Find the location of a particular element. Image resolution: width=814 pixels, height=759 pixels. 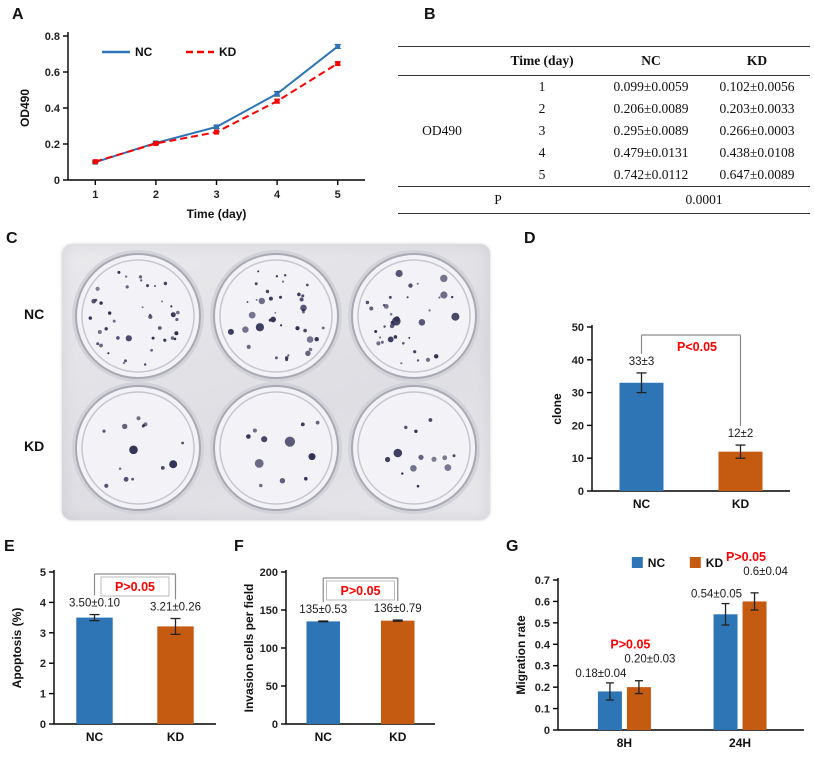

panel-label-b: B is located at coordinates (430, 14).